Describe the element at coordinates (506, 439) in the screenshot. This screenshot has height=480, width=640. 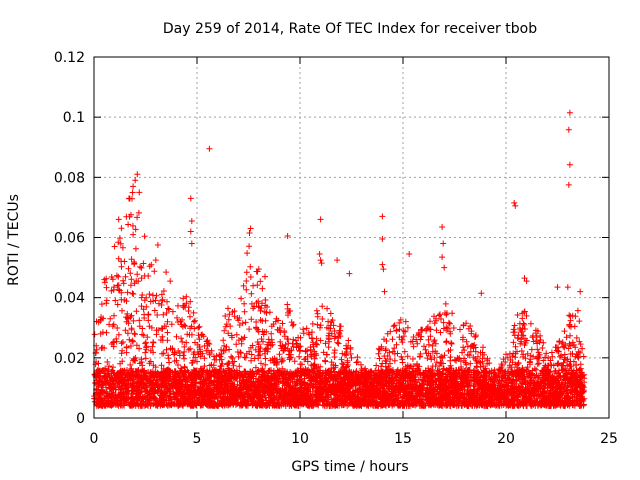
I see `x-tick-label: 20` at that location.